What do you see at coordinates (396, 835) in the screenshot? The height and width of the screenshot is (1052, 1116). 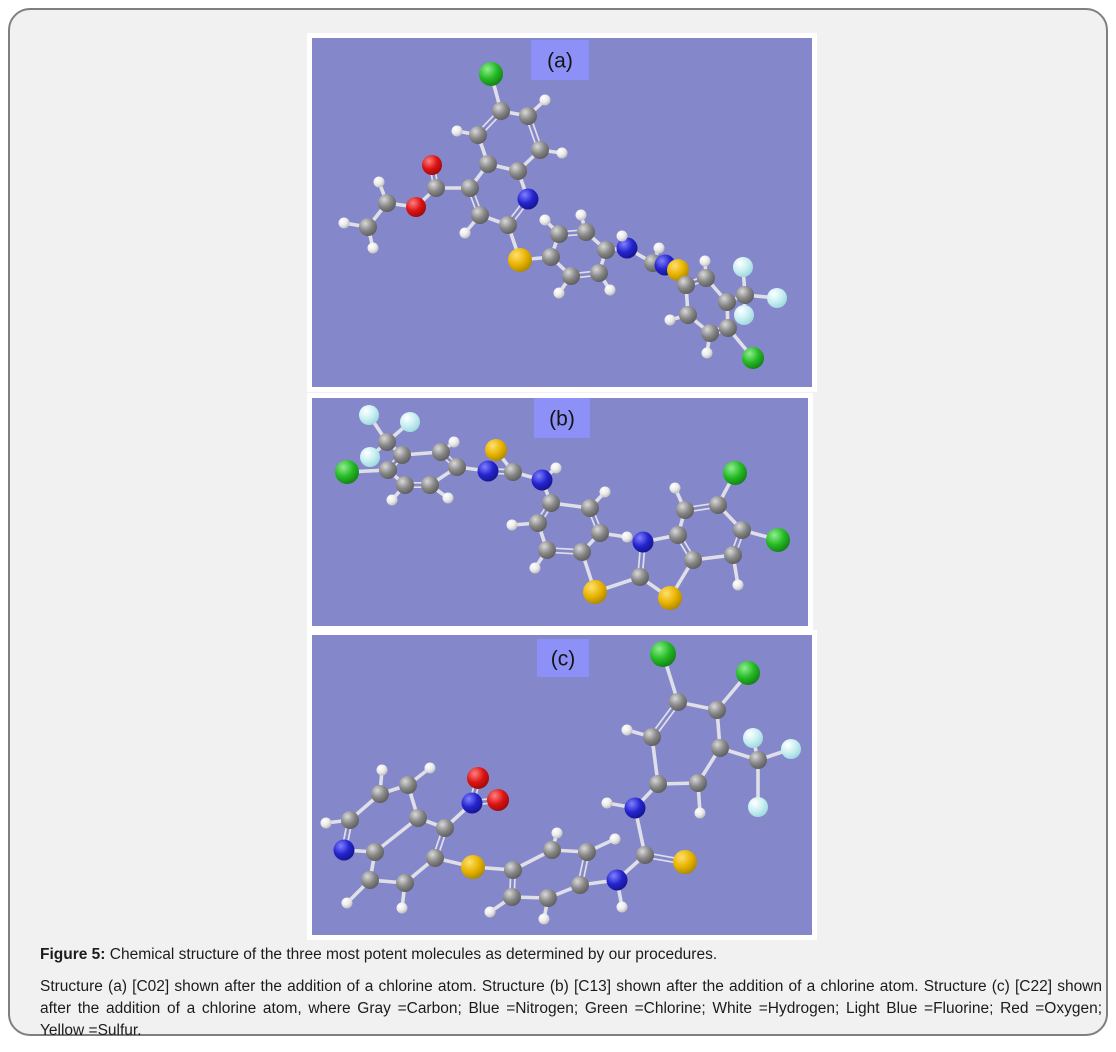 I see `bond` at bounding box center [396, 835].